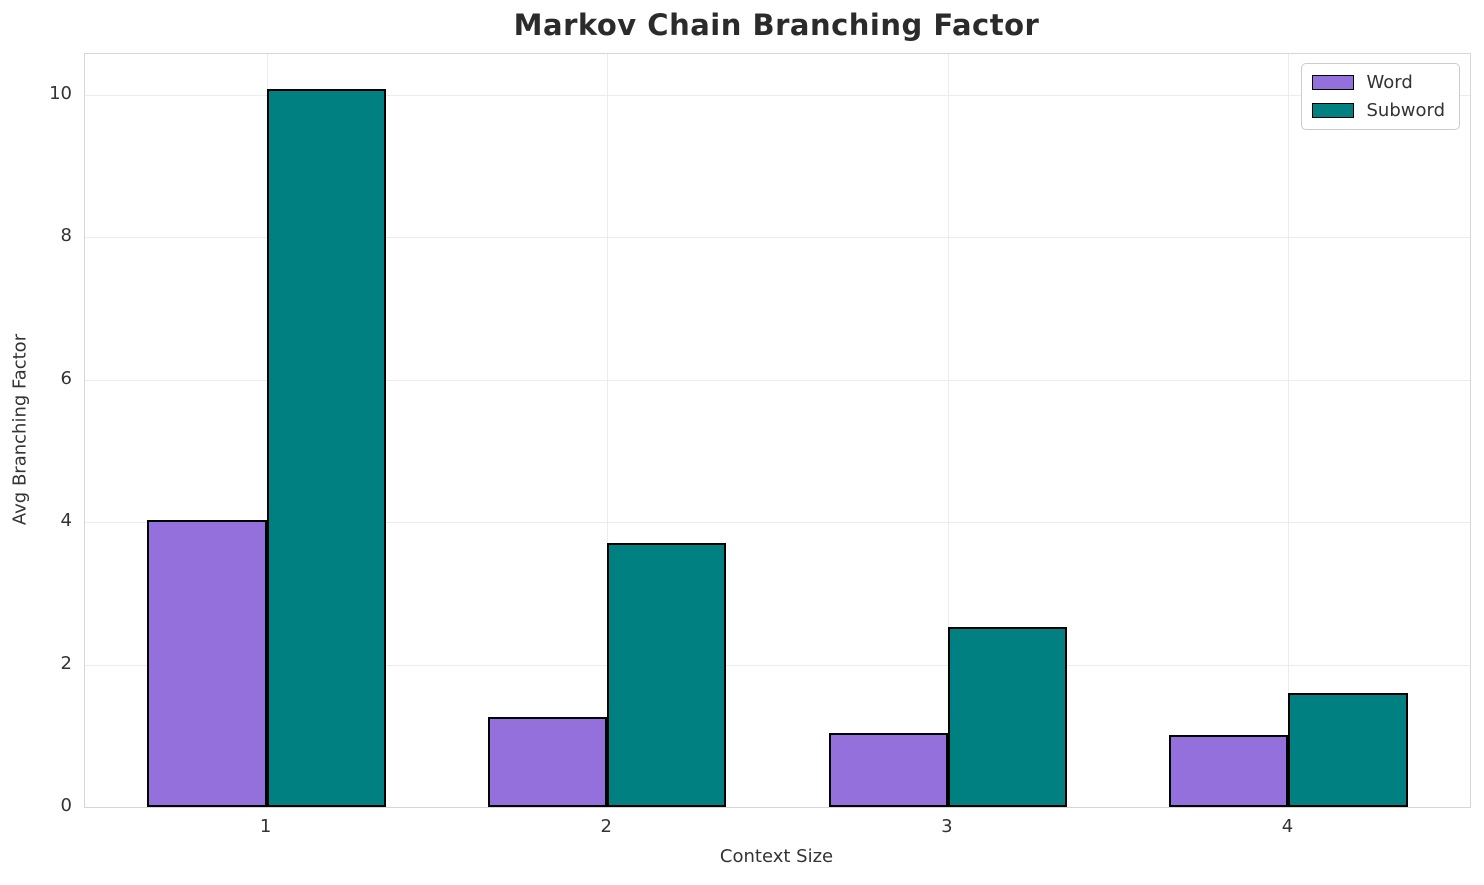 The image size is (1484, 885). I want to click on x-tick-label-4: 4, so click(1287, 826).